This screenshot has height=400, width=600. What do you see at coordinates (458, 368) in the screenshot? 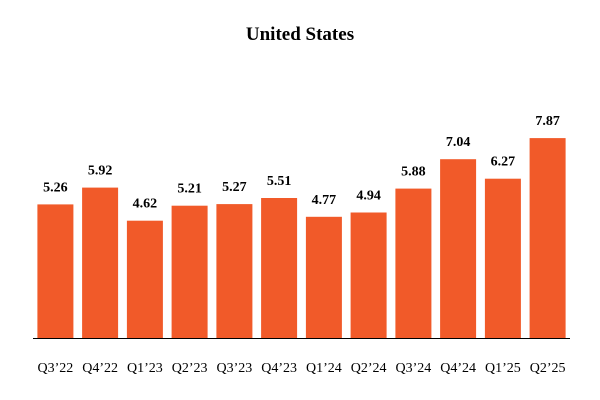
I see `x-tick-9: Q4’24` at bounding box center [458, 368].